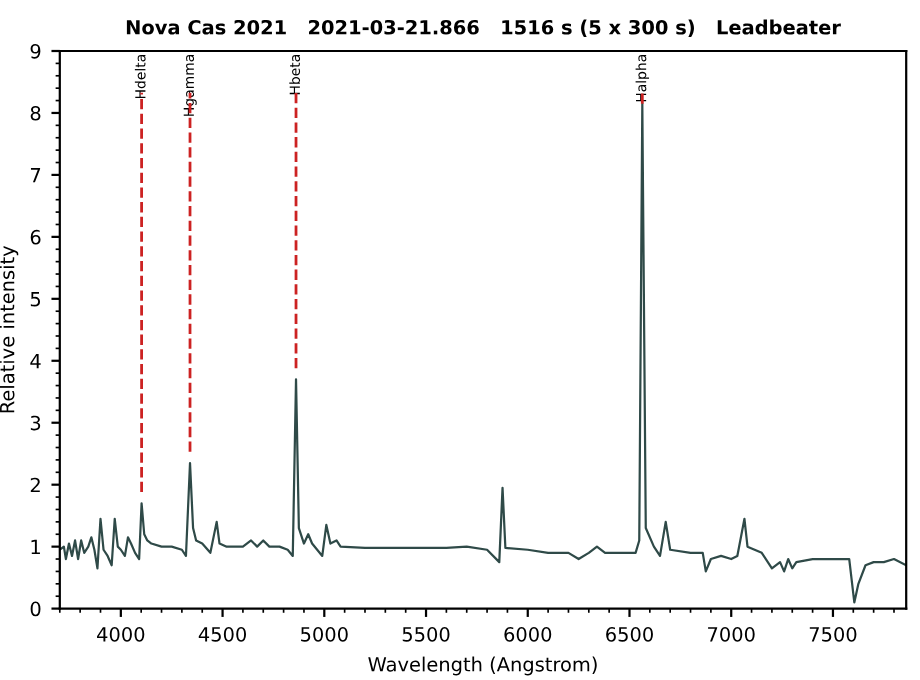 This screenshot has width=920, height=680. Describe the element at coordinates (629, 634) in the screenshot. I see `x-tick-label: 6500` at that location.